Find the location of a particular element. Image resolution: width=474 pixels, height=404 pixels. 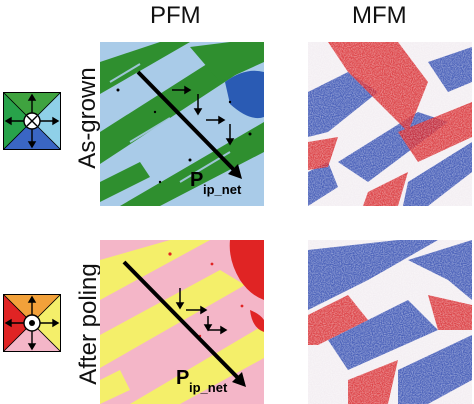

mfm-column-header: MFM is located at coordinates (379, 15).